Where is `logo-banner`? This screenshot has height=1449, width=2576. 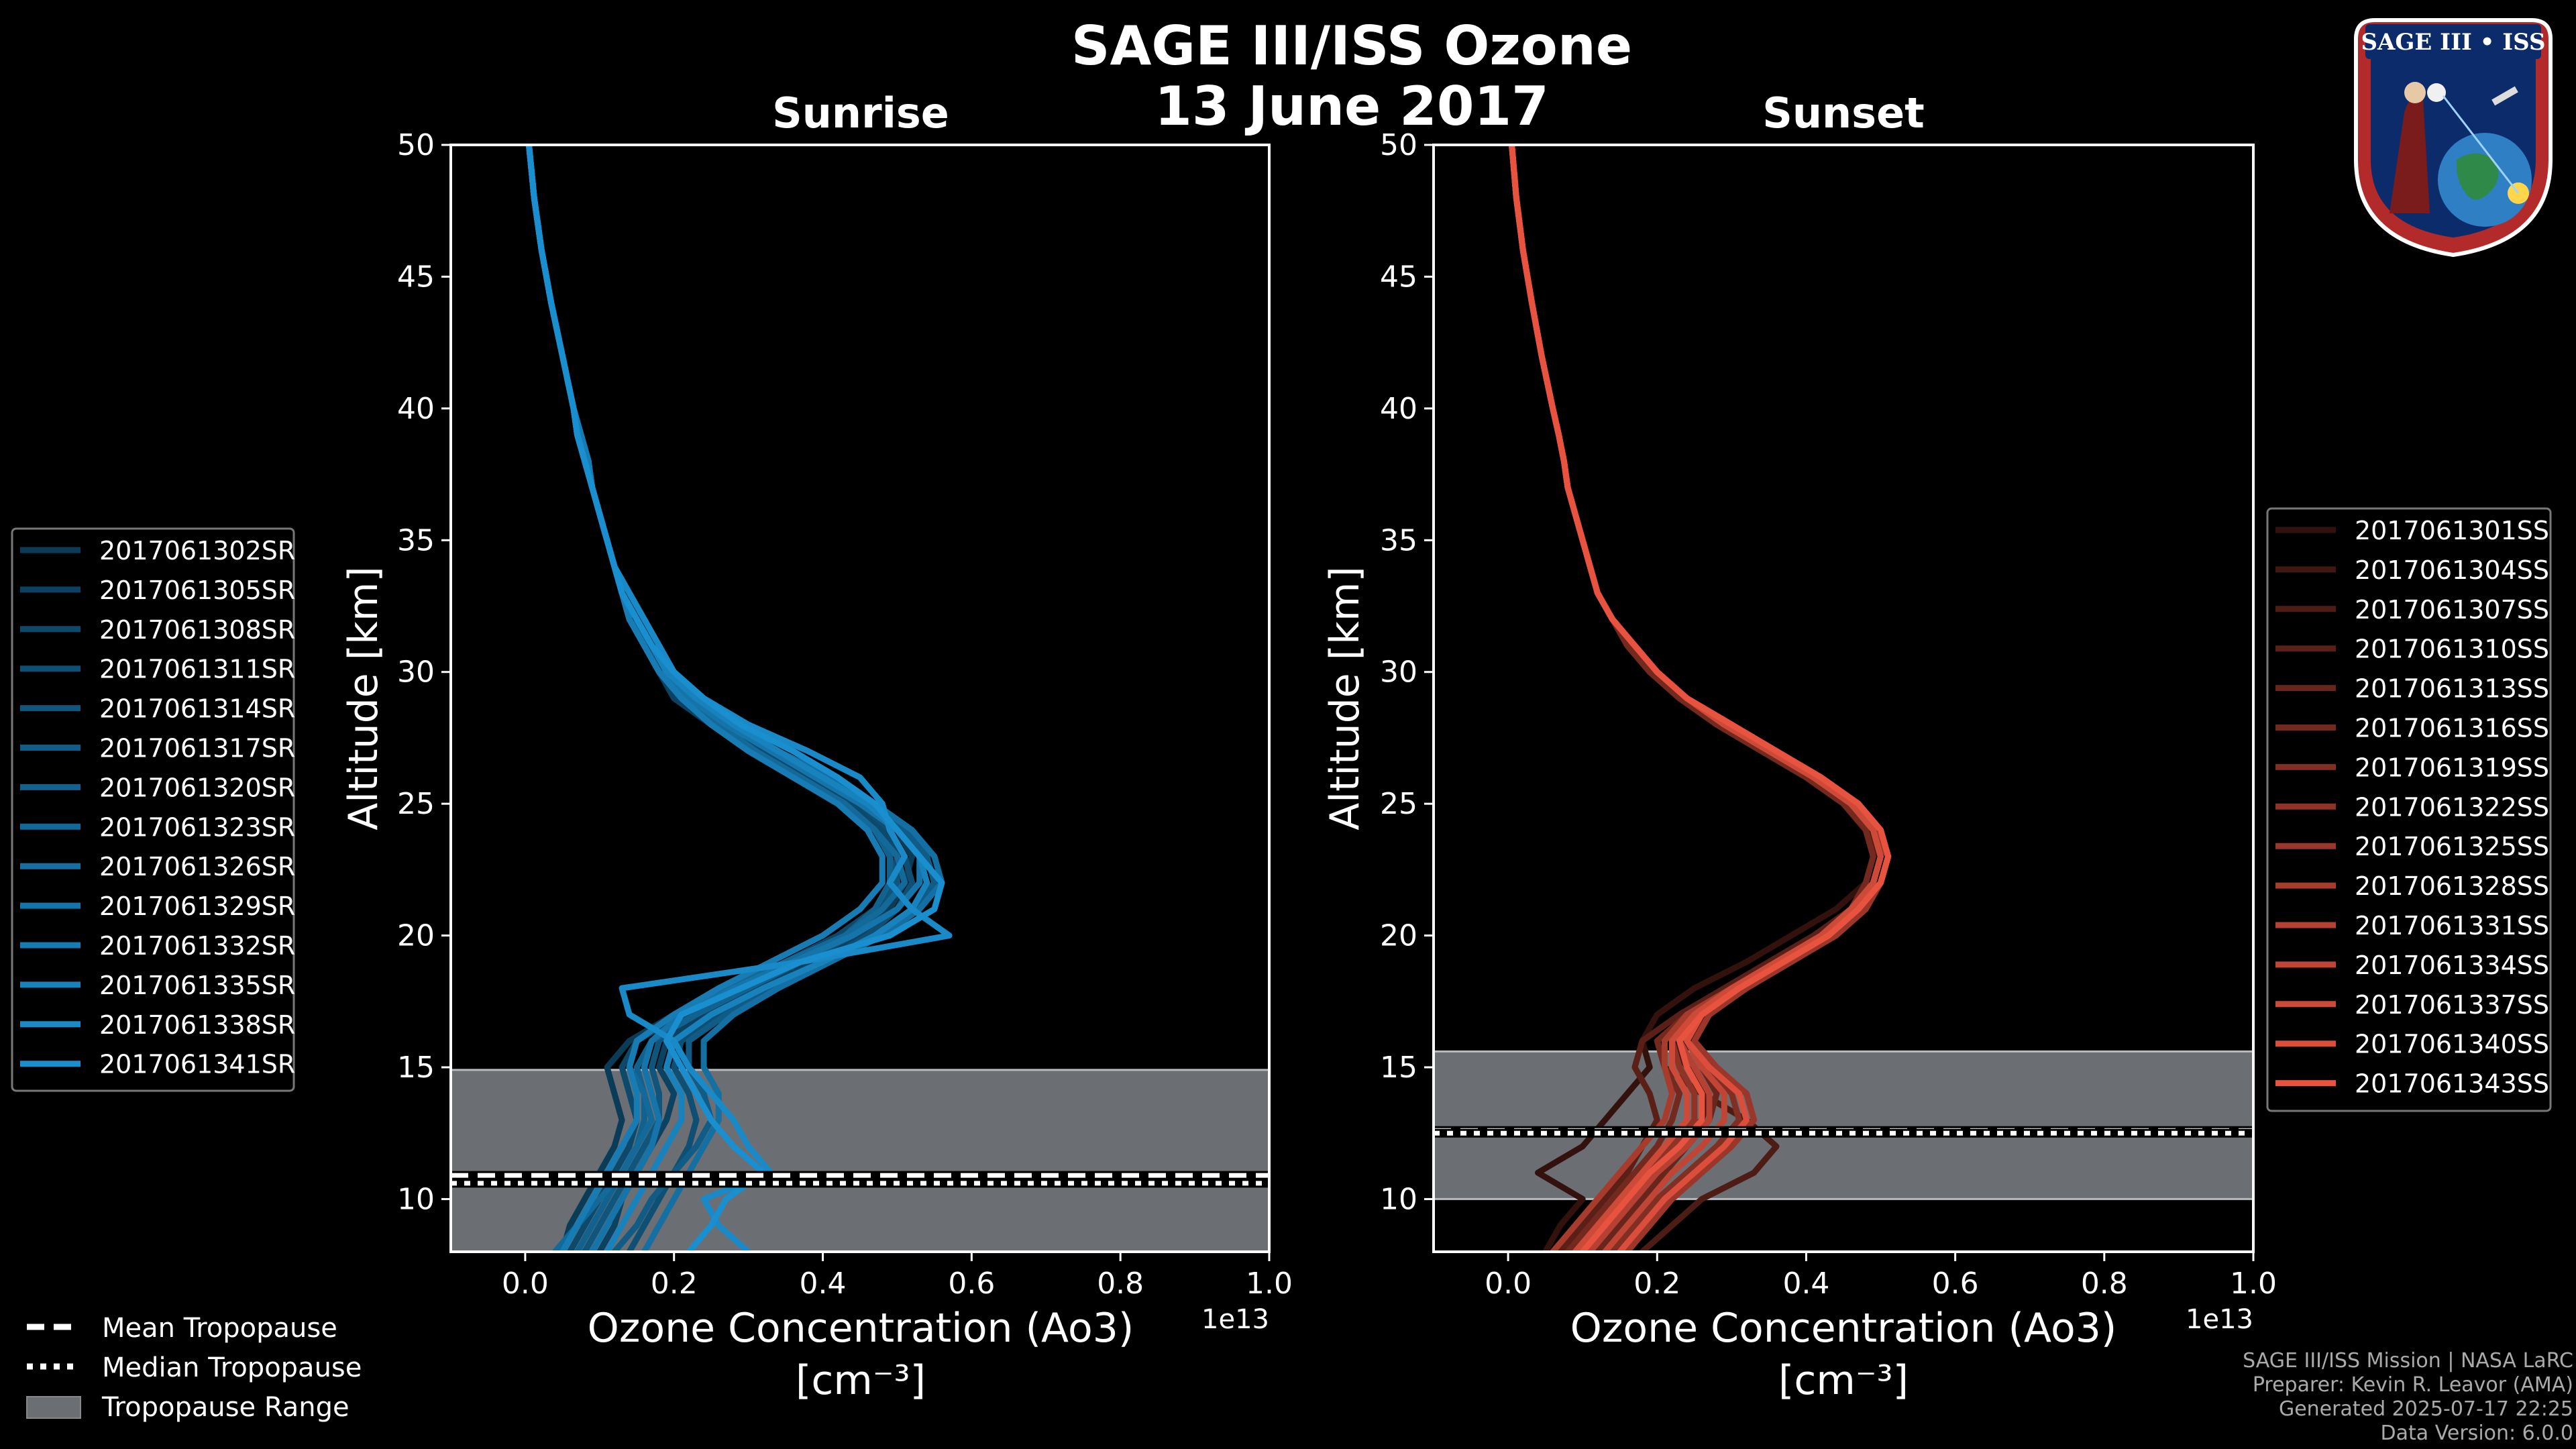
logo-banner is located at coordinates (2453, 41).